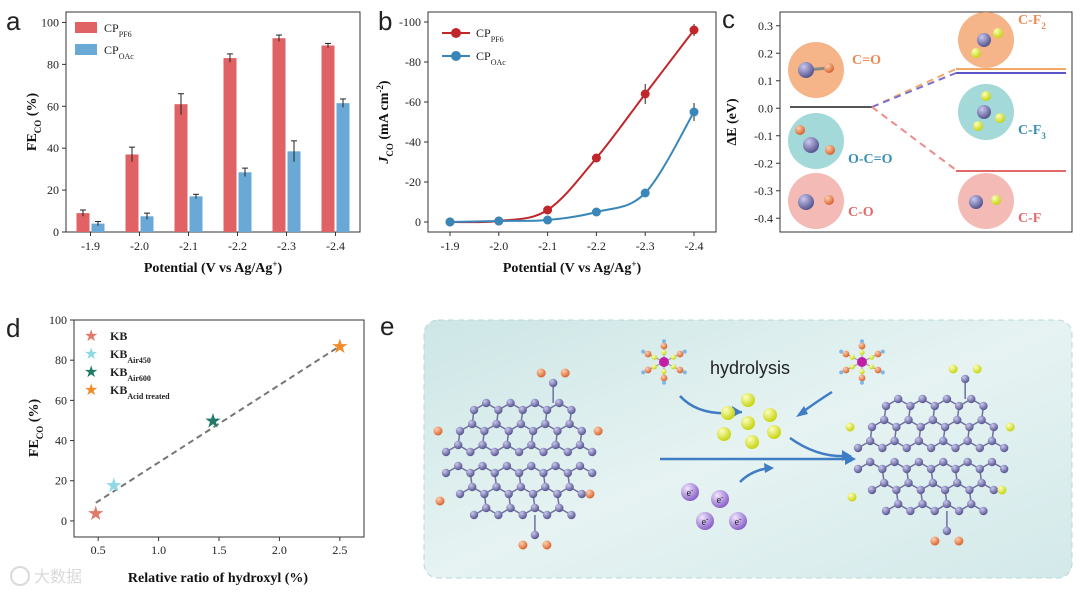 The image size is (1080, 595). What do you see at coordinates (328, 139) in the screenshot?
I see `bar-pf6--2.4` at bounding box center [328, 139].